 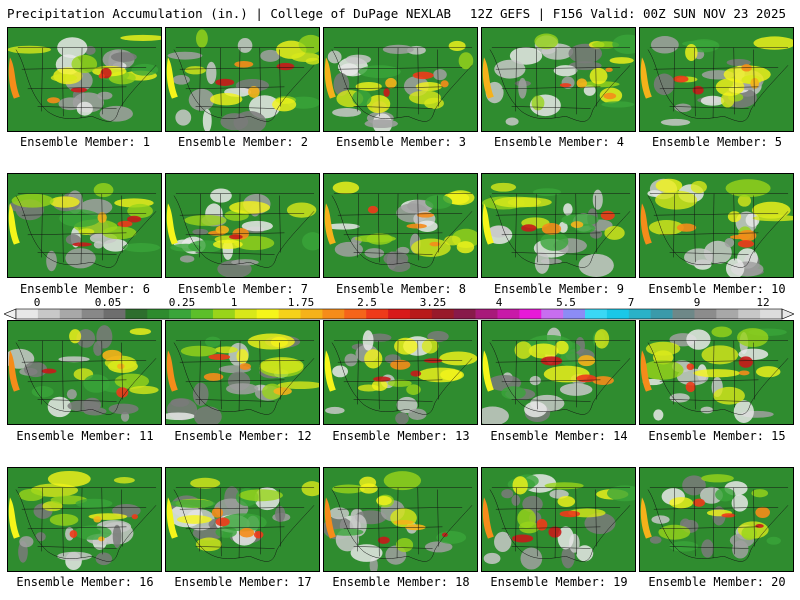 What do you see at coordinates (85, 436) in the screenshot?
I see `ensemble-member-label: Ensemble Member: 11` at bounding box center [85, 436].